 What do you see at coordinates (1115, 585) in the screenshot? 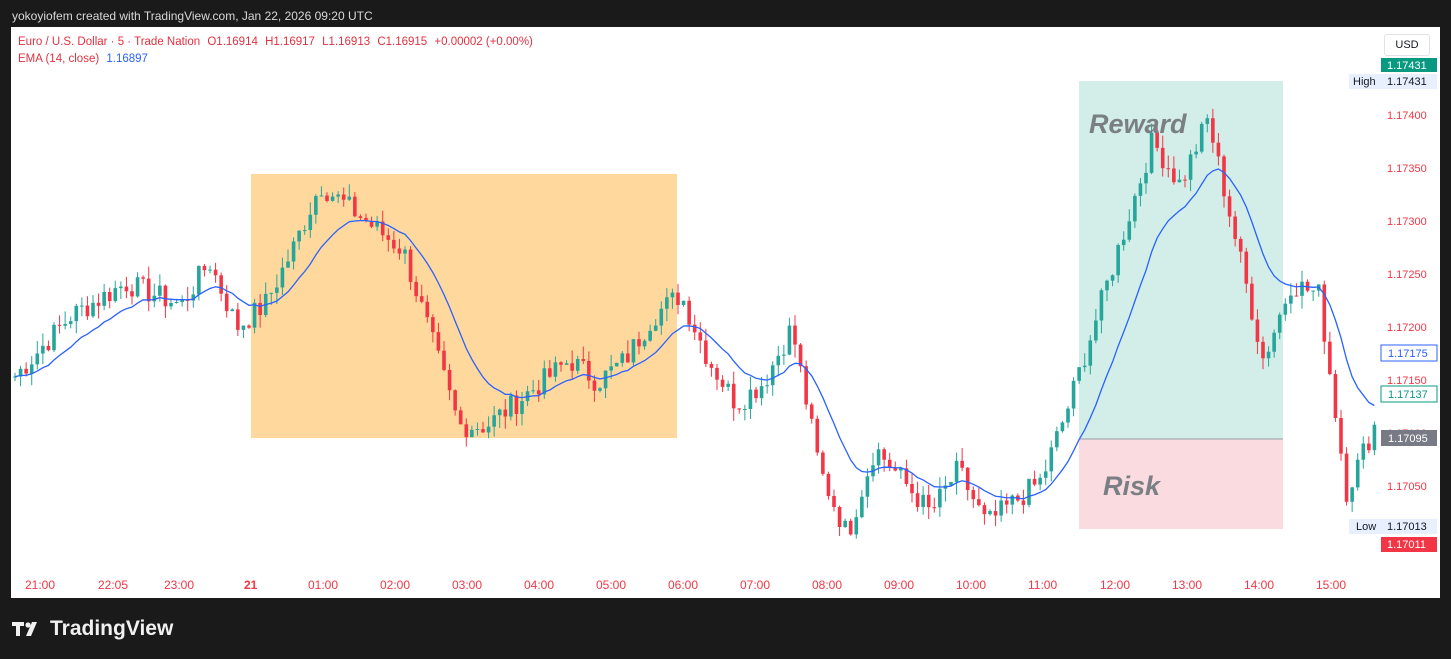
I see `time-tick: 12:00` at bounding box center [1115, 585].